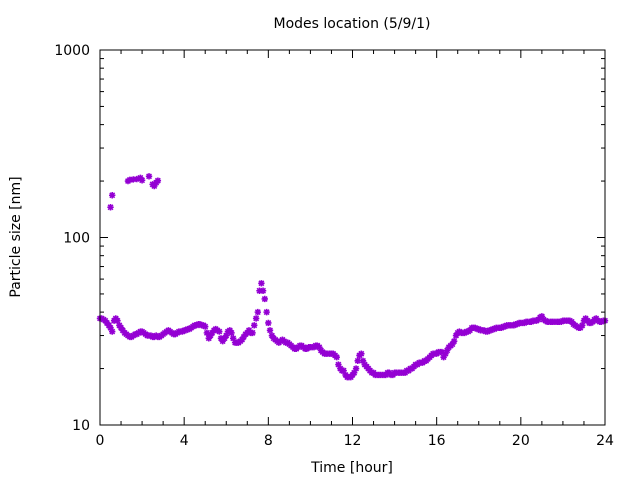 The width and height of the screenshot is (640, 480). Describe the element at coordinates (16, 236) in the screenshot. I see `y-axis-label: Particle size [nm]` at that location.